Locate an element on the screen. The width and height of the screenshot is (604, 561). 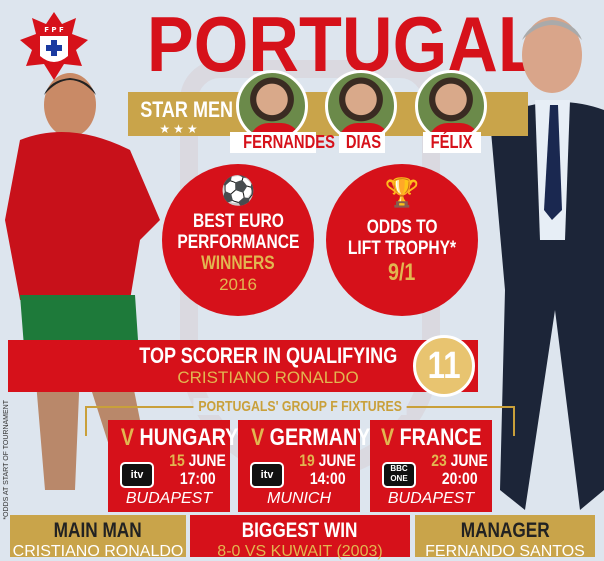
football-icon: ⚽ is located at coordinates (238, 190).